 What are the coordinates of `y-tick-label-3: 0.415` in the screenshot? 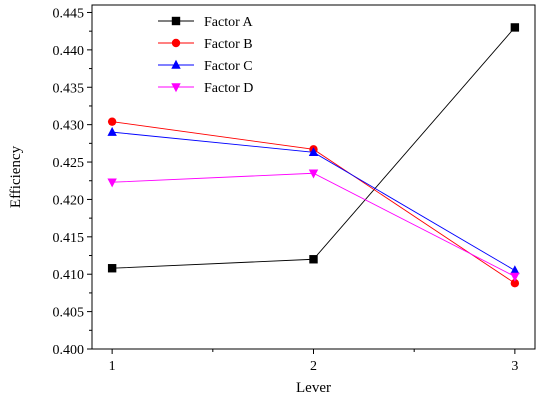 It's located at (69, 238).